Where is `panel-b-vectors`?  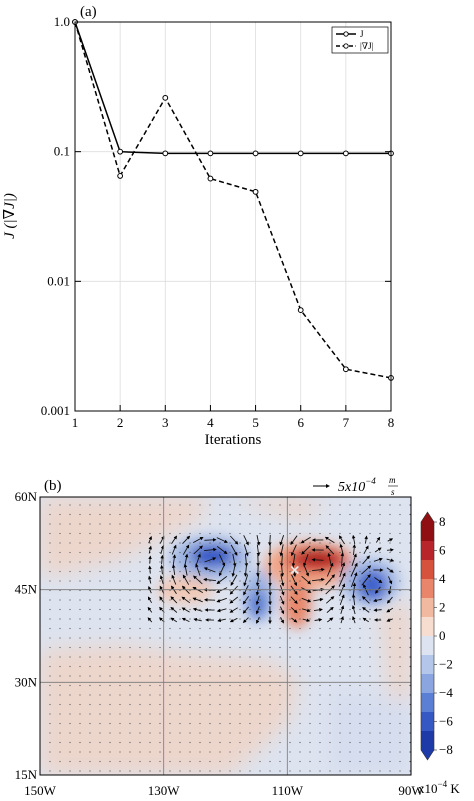 panel-b-vectors is located at coordinates (271, 579).